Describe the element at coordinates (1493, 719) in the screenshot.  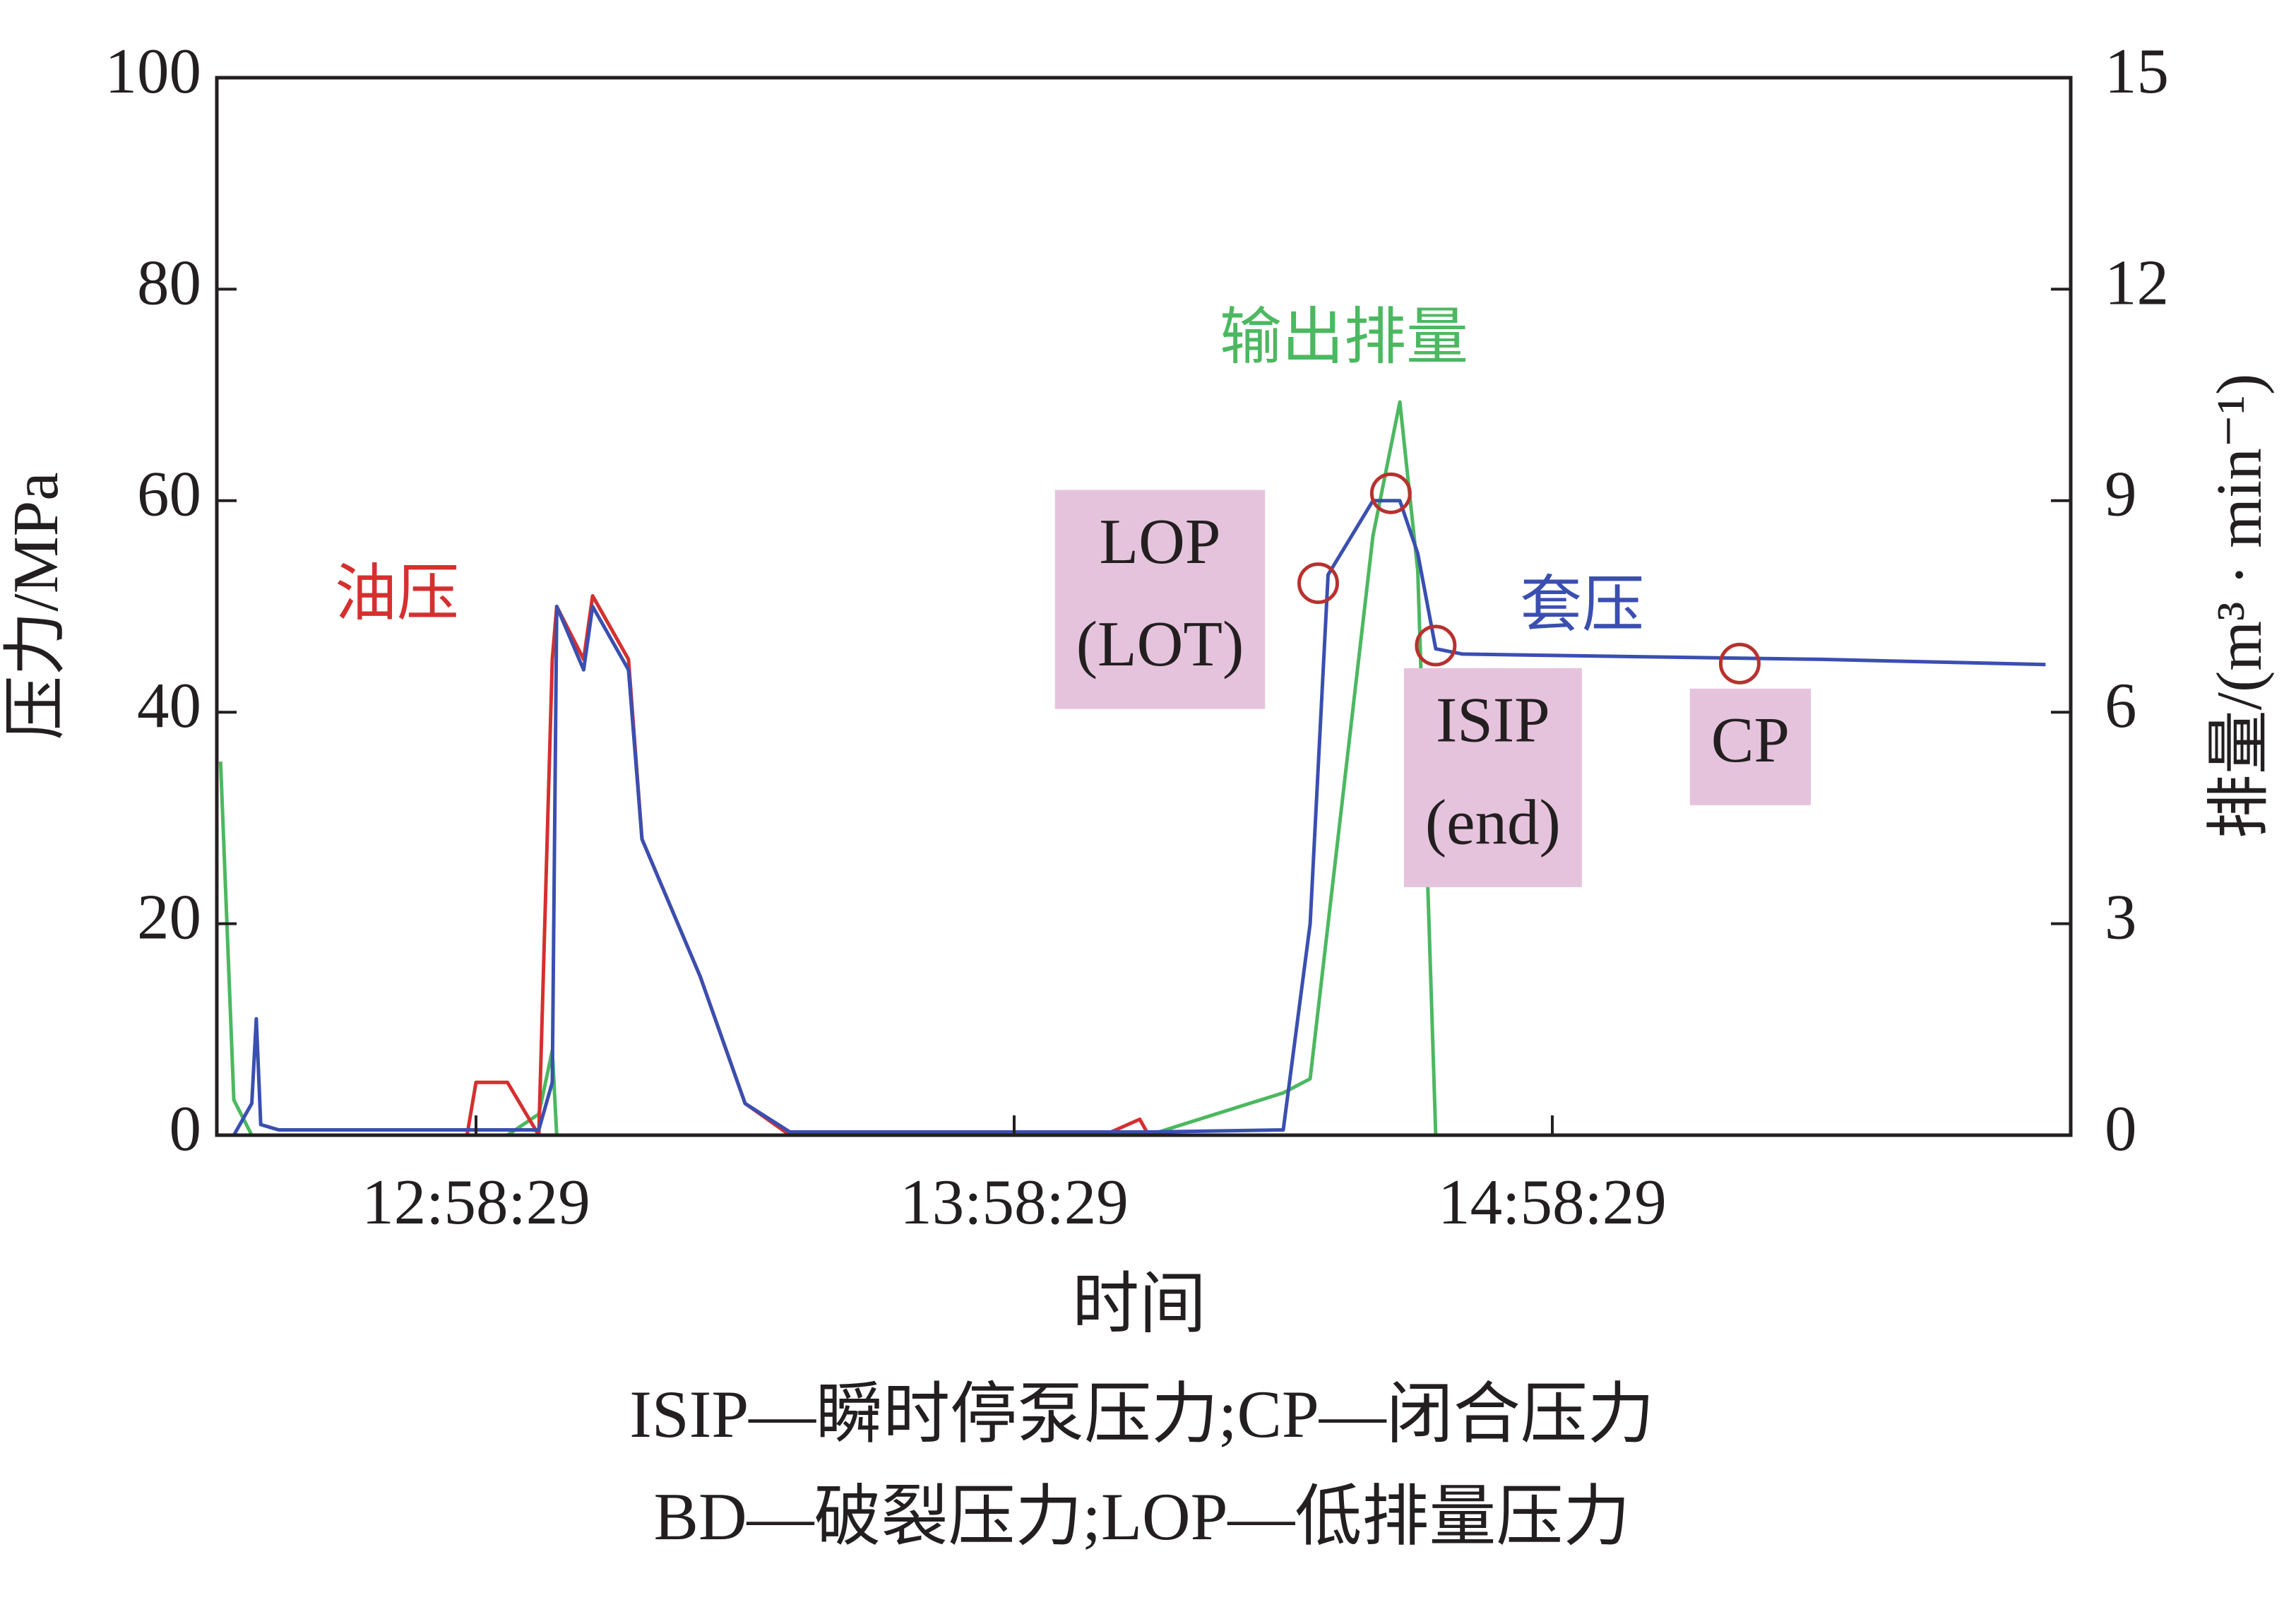
I see `annotation-text: ISIP` at that location.